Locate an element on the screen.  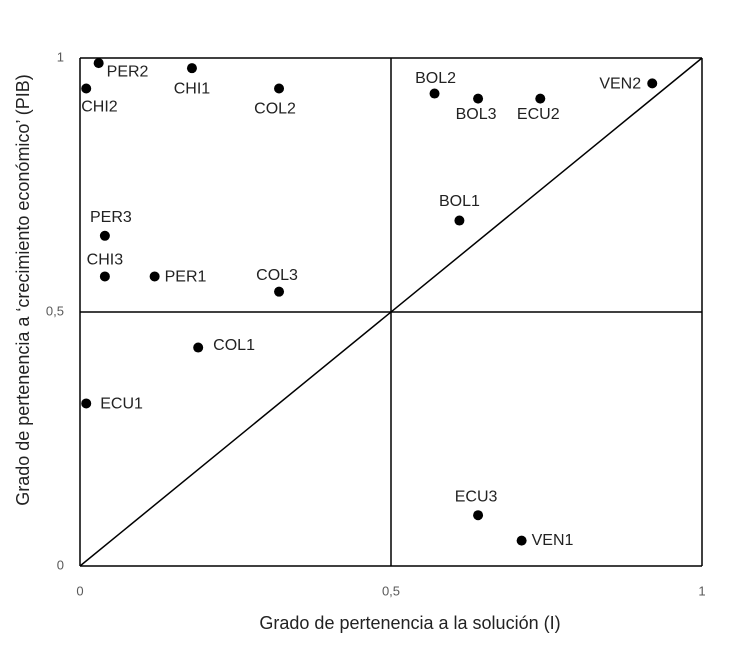
point-label: PER2 is located at coordinates (128, 71).